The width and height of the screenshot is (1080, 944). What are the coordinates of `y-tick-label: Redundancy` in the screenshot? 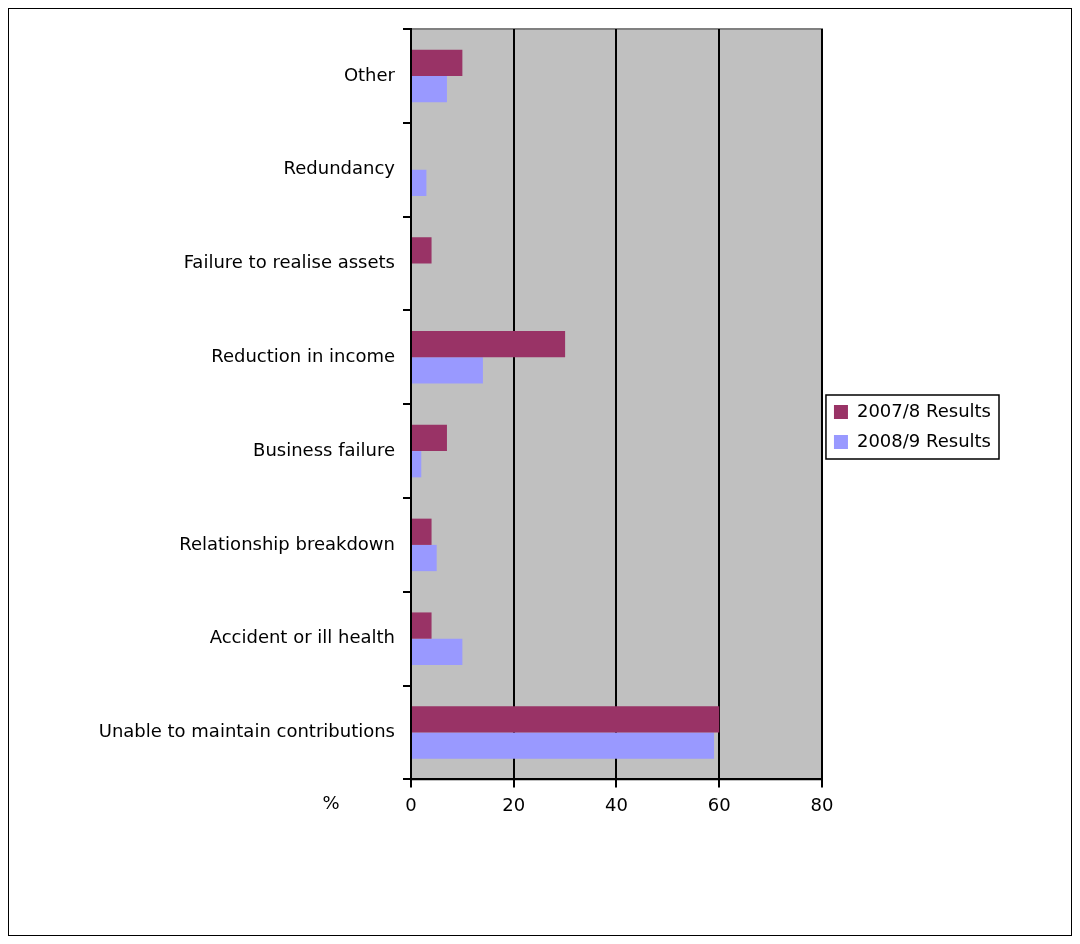 It's located at (339, 168).